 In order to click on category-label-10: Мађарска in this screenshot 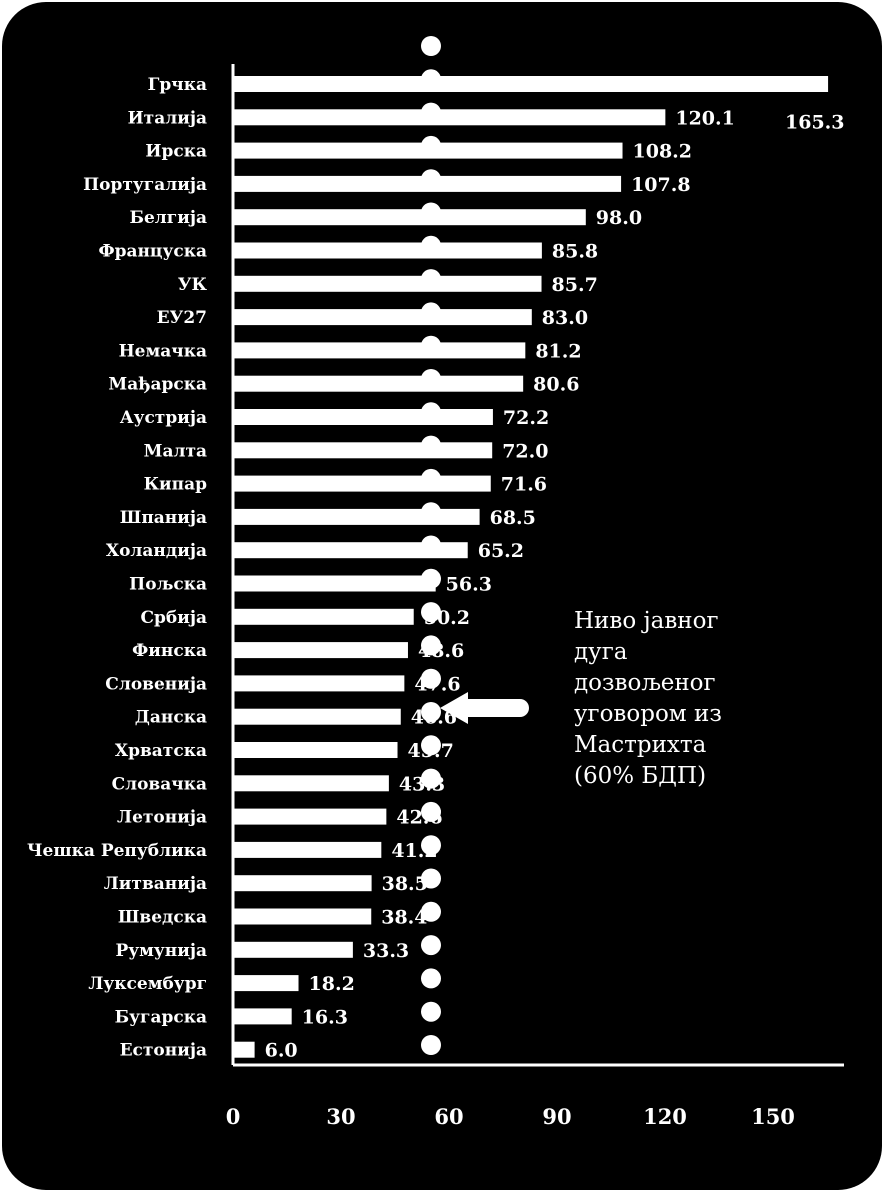, I will do `click(157, 385)`.